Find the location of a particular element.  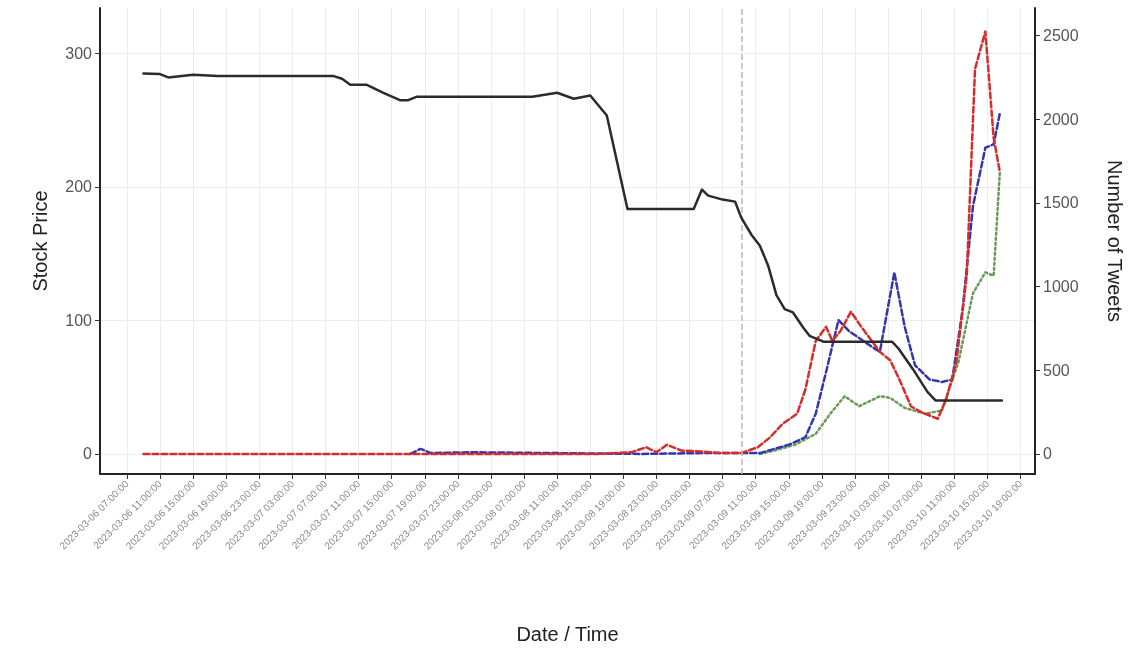

y-axis-title: Stock Price is located at coordinates (40, 241).